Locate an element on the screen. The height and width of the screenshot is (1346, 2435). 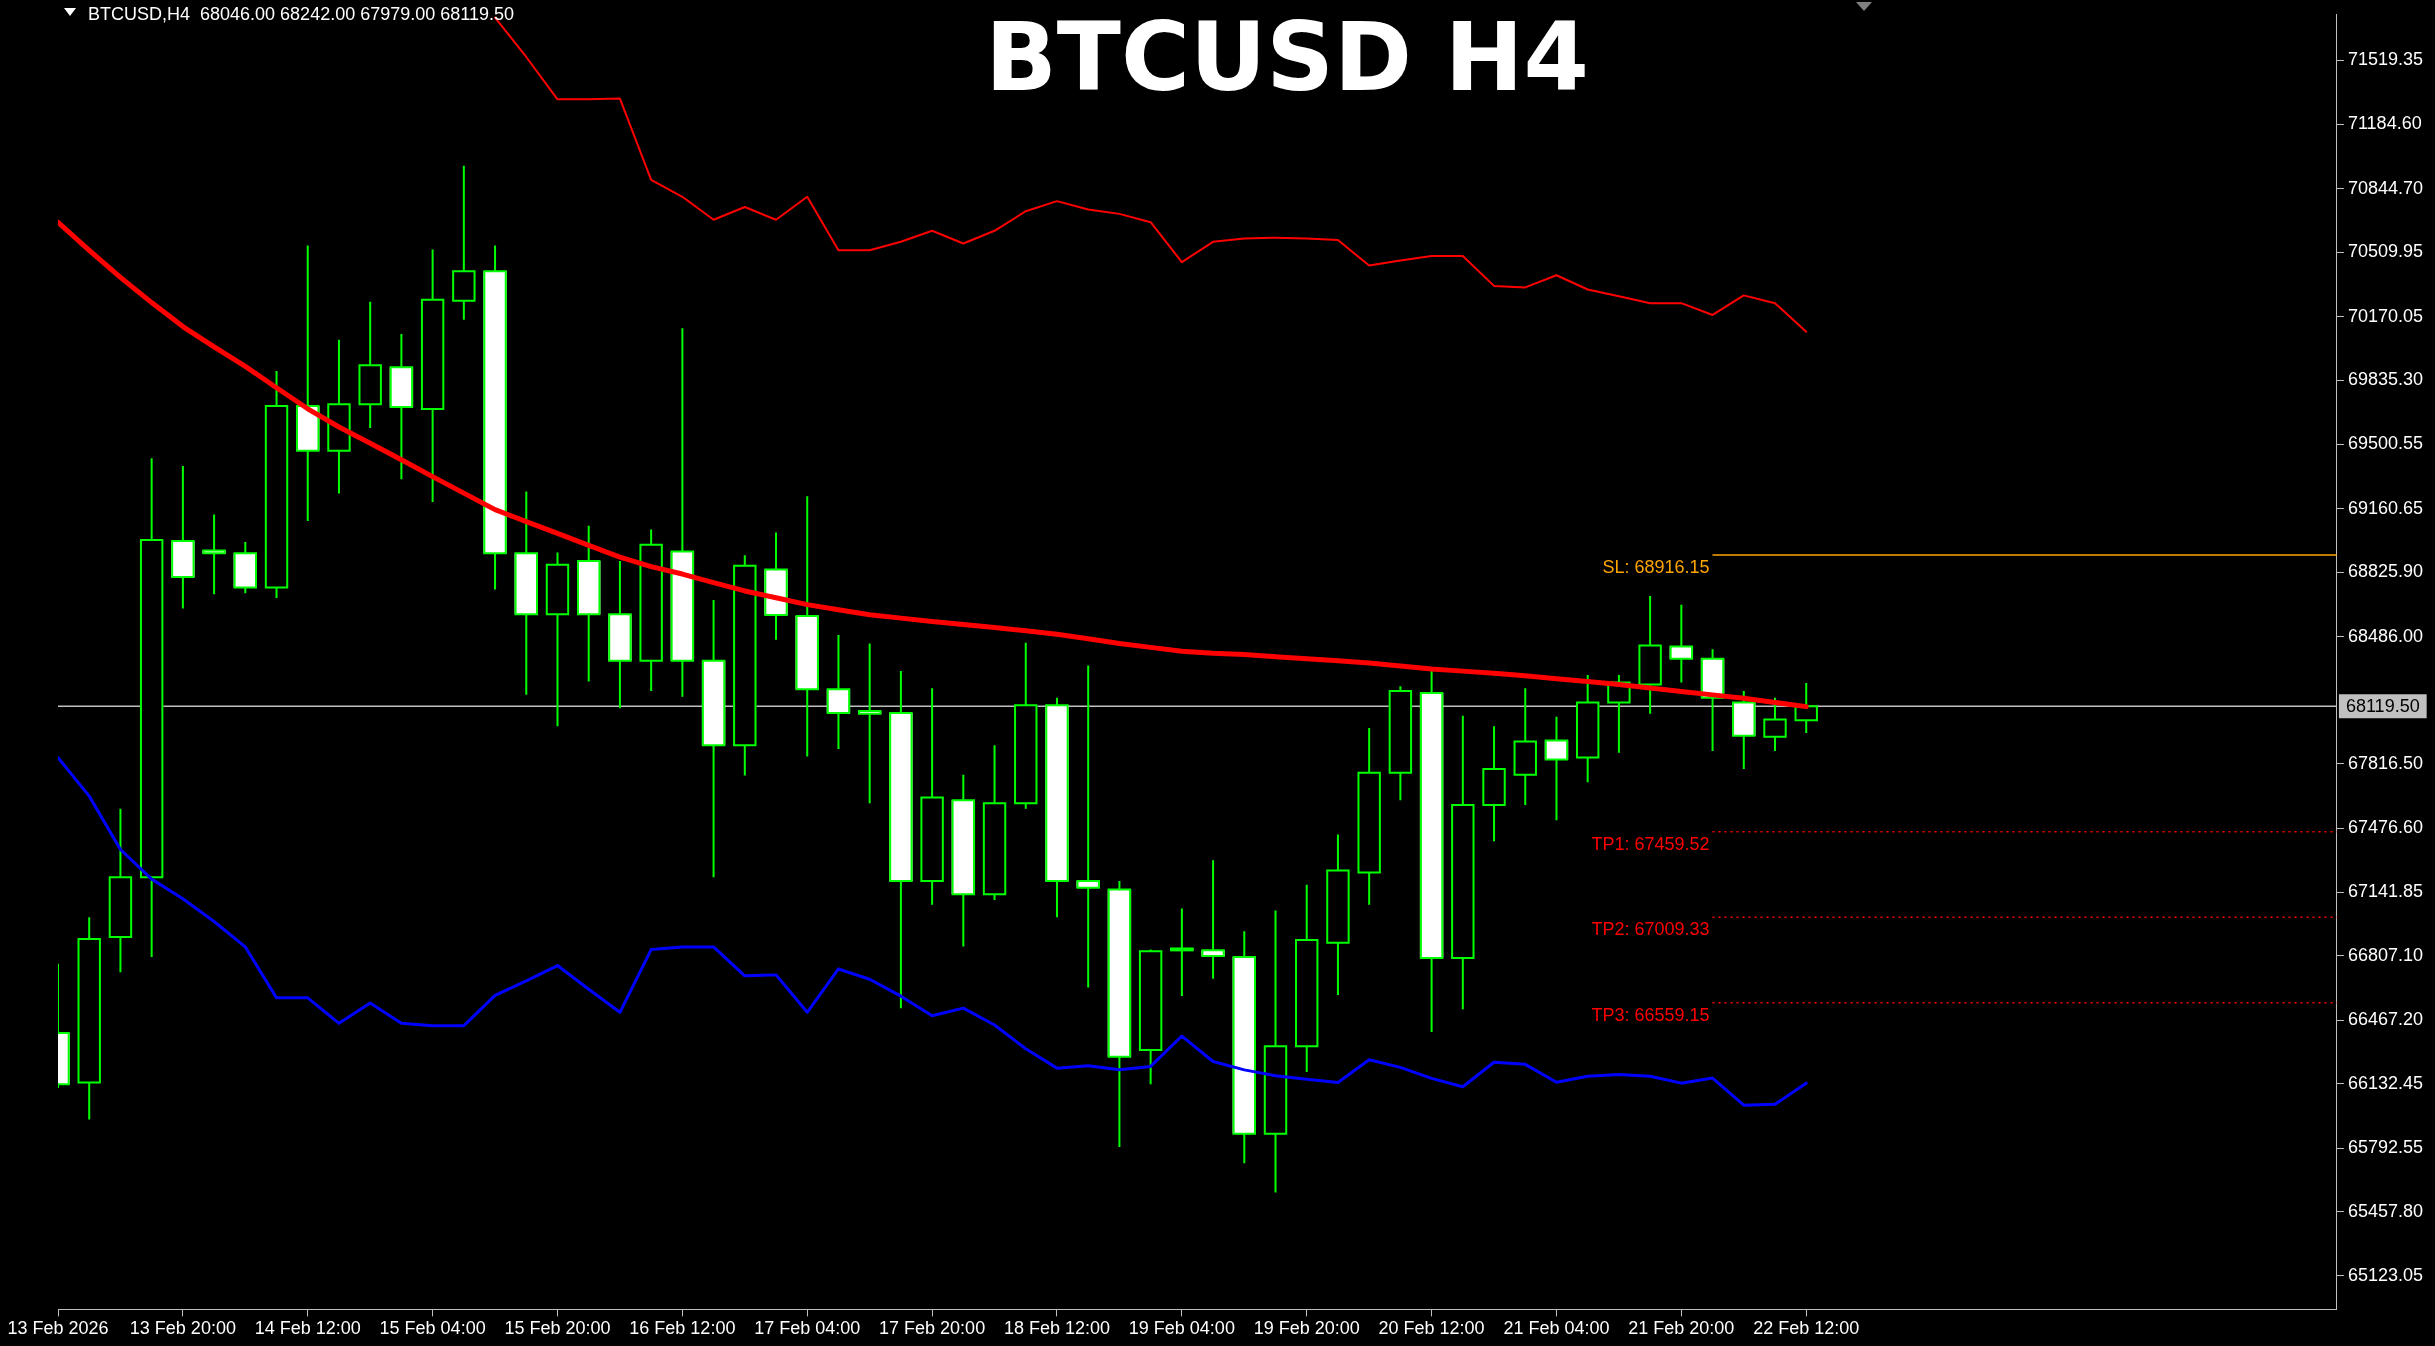
x-tick-label: 13 Feb 2026 is located at coordinates (58, 1328).